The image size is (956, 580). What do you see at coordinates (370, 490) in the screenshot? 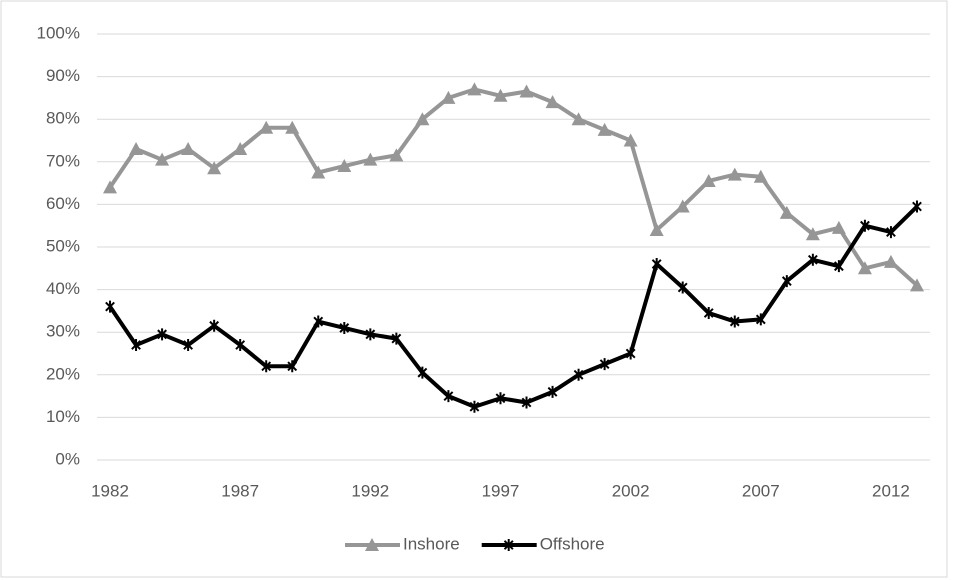
I see `x-tick-label: 1992` at bounding box center [370, 490].